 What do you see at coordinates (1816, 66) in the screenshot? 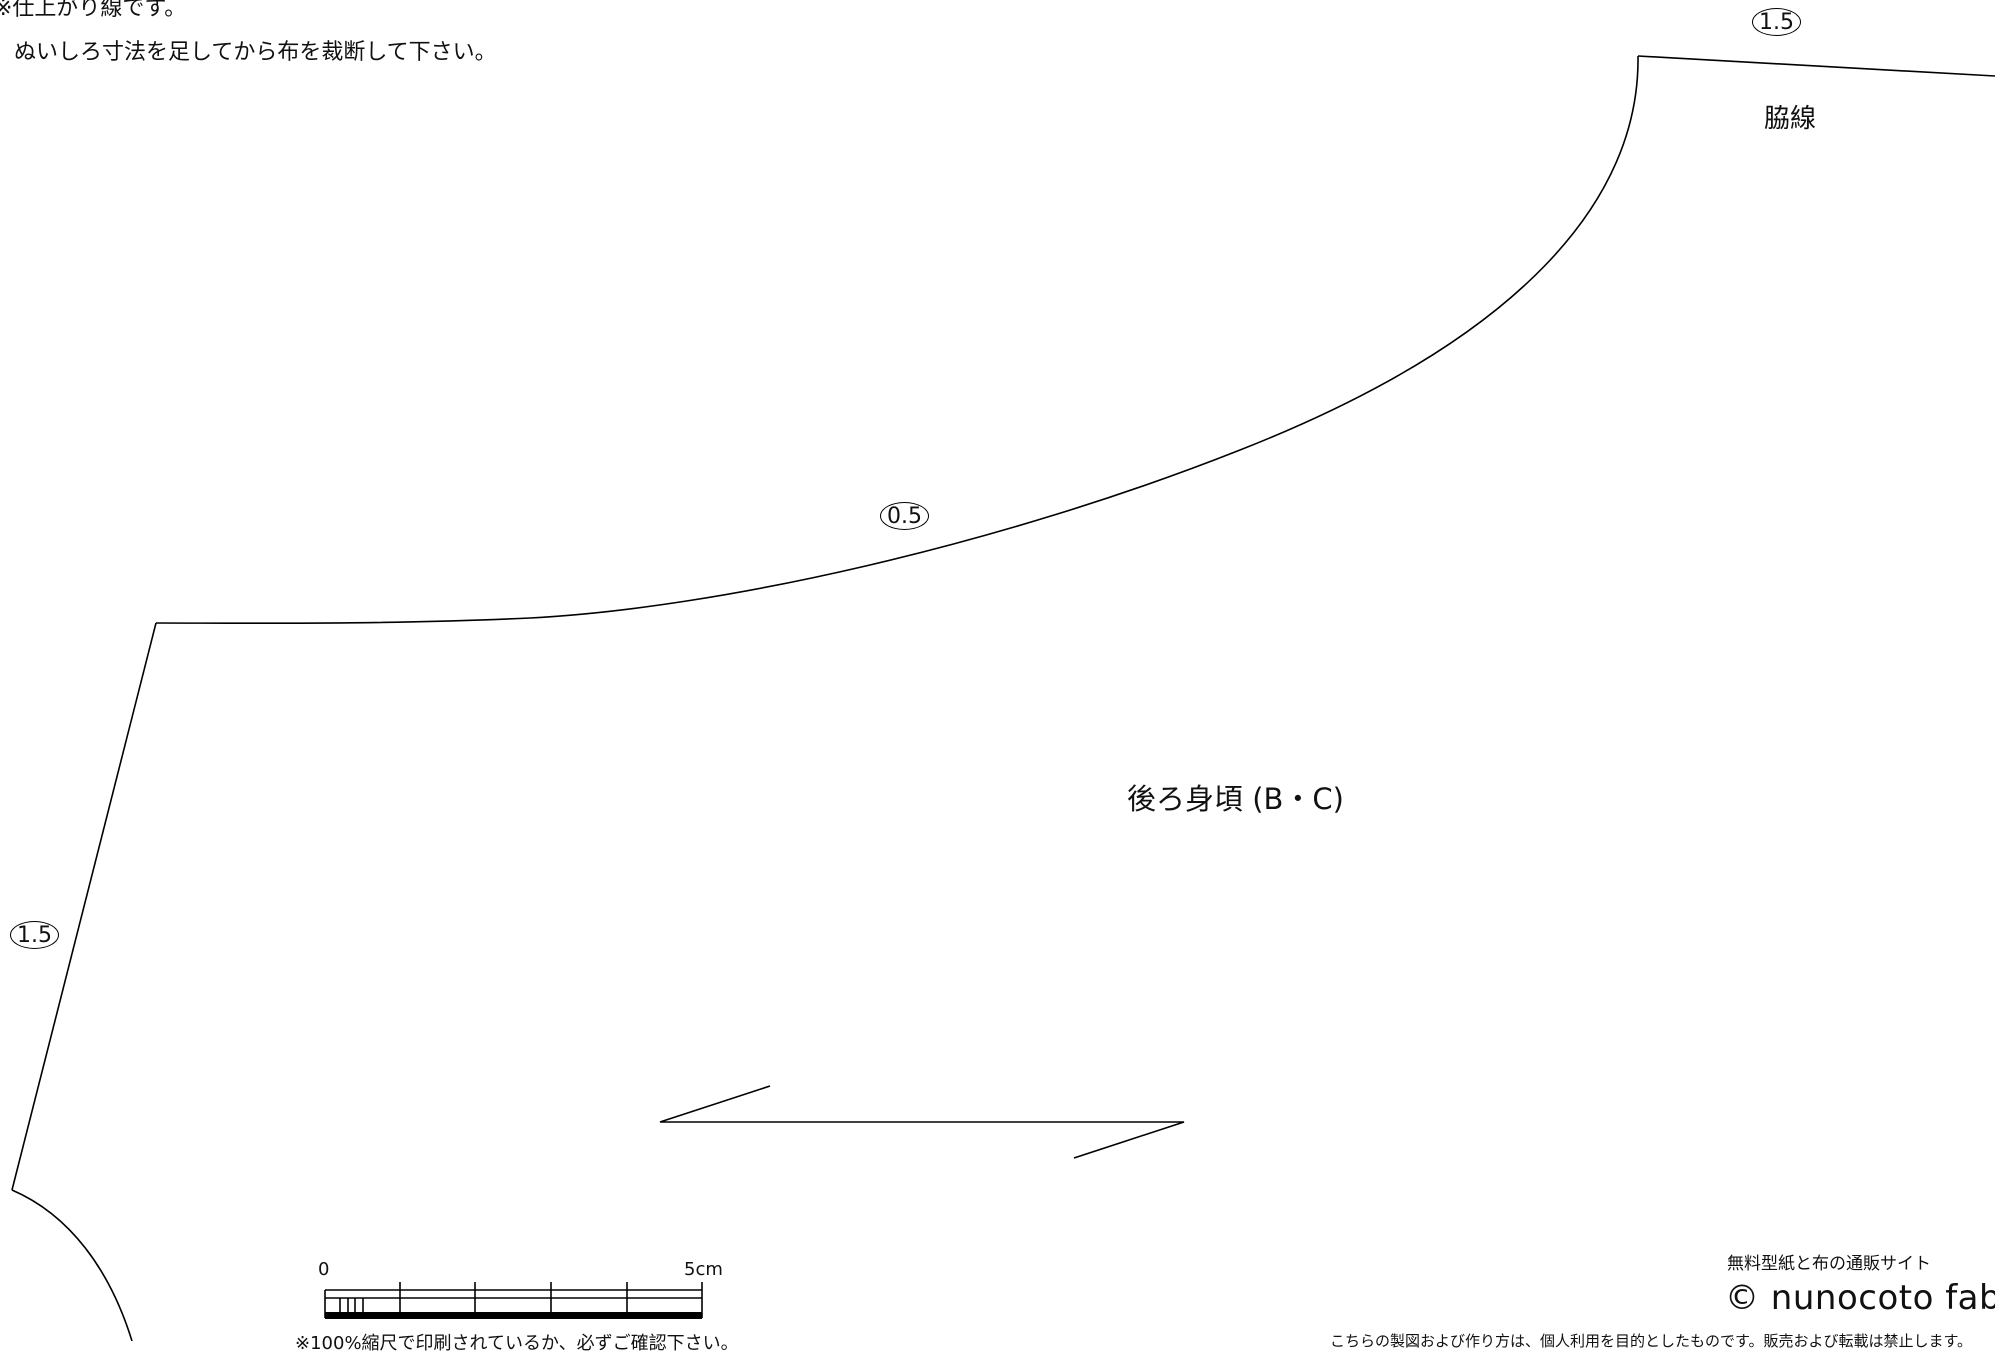
I see `shoulder-line` at bounding box center [1816, 66].